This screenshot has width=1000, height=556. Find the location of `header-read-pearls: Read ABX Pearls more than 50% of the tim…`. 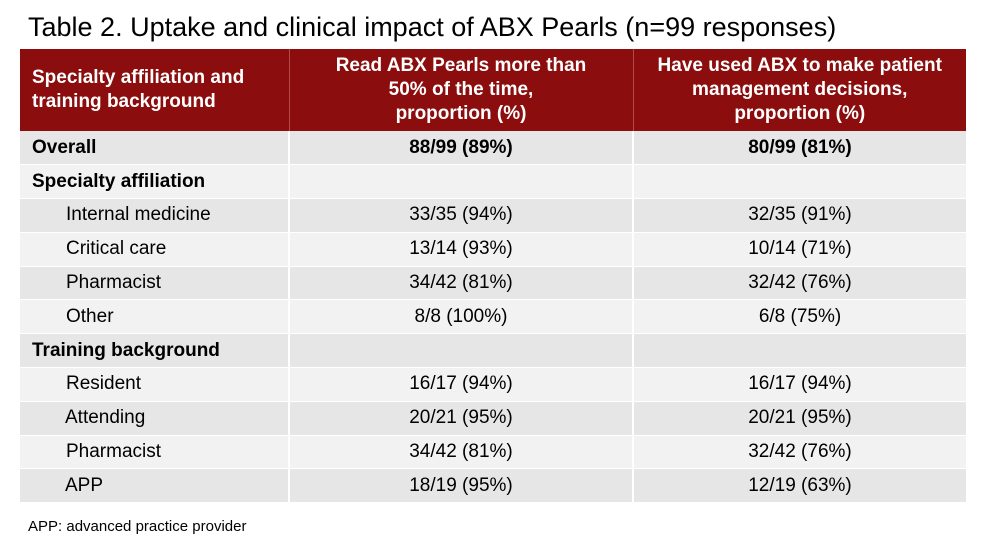

header-read-pearls: Read ABX Pearls more than 50% of the tim… is located at coordinates (461, 90).